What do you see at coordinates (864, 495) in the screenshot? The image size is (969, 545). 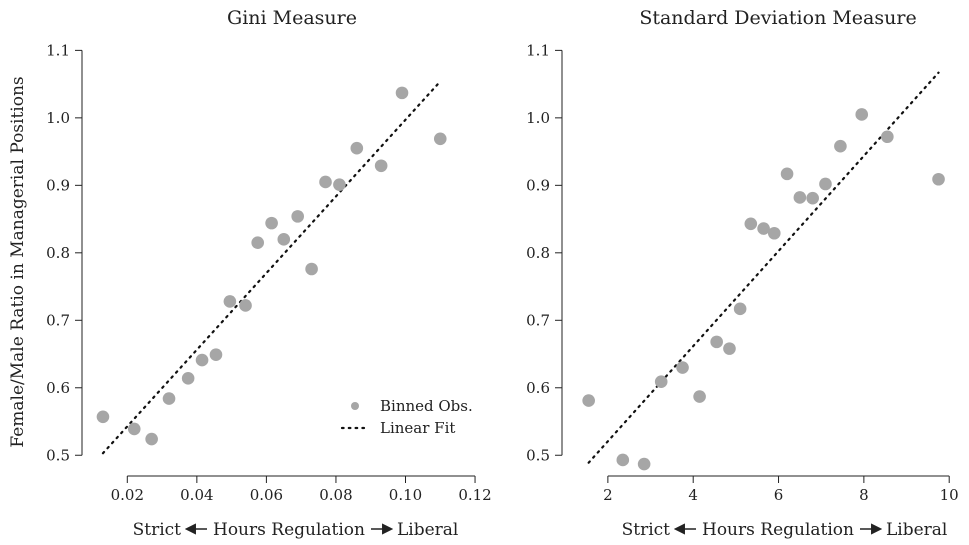 I see `x-tick-label: 8` at bounding box center [864, 495].